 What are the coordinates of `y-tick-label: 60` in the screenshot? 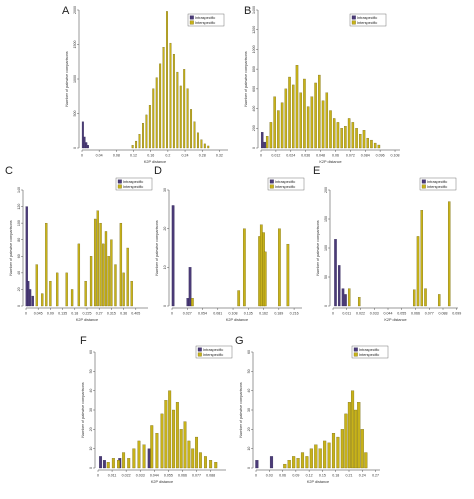 It's located at (19, 256).